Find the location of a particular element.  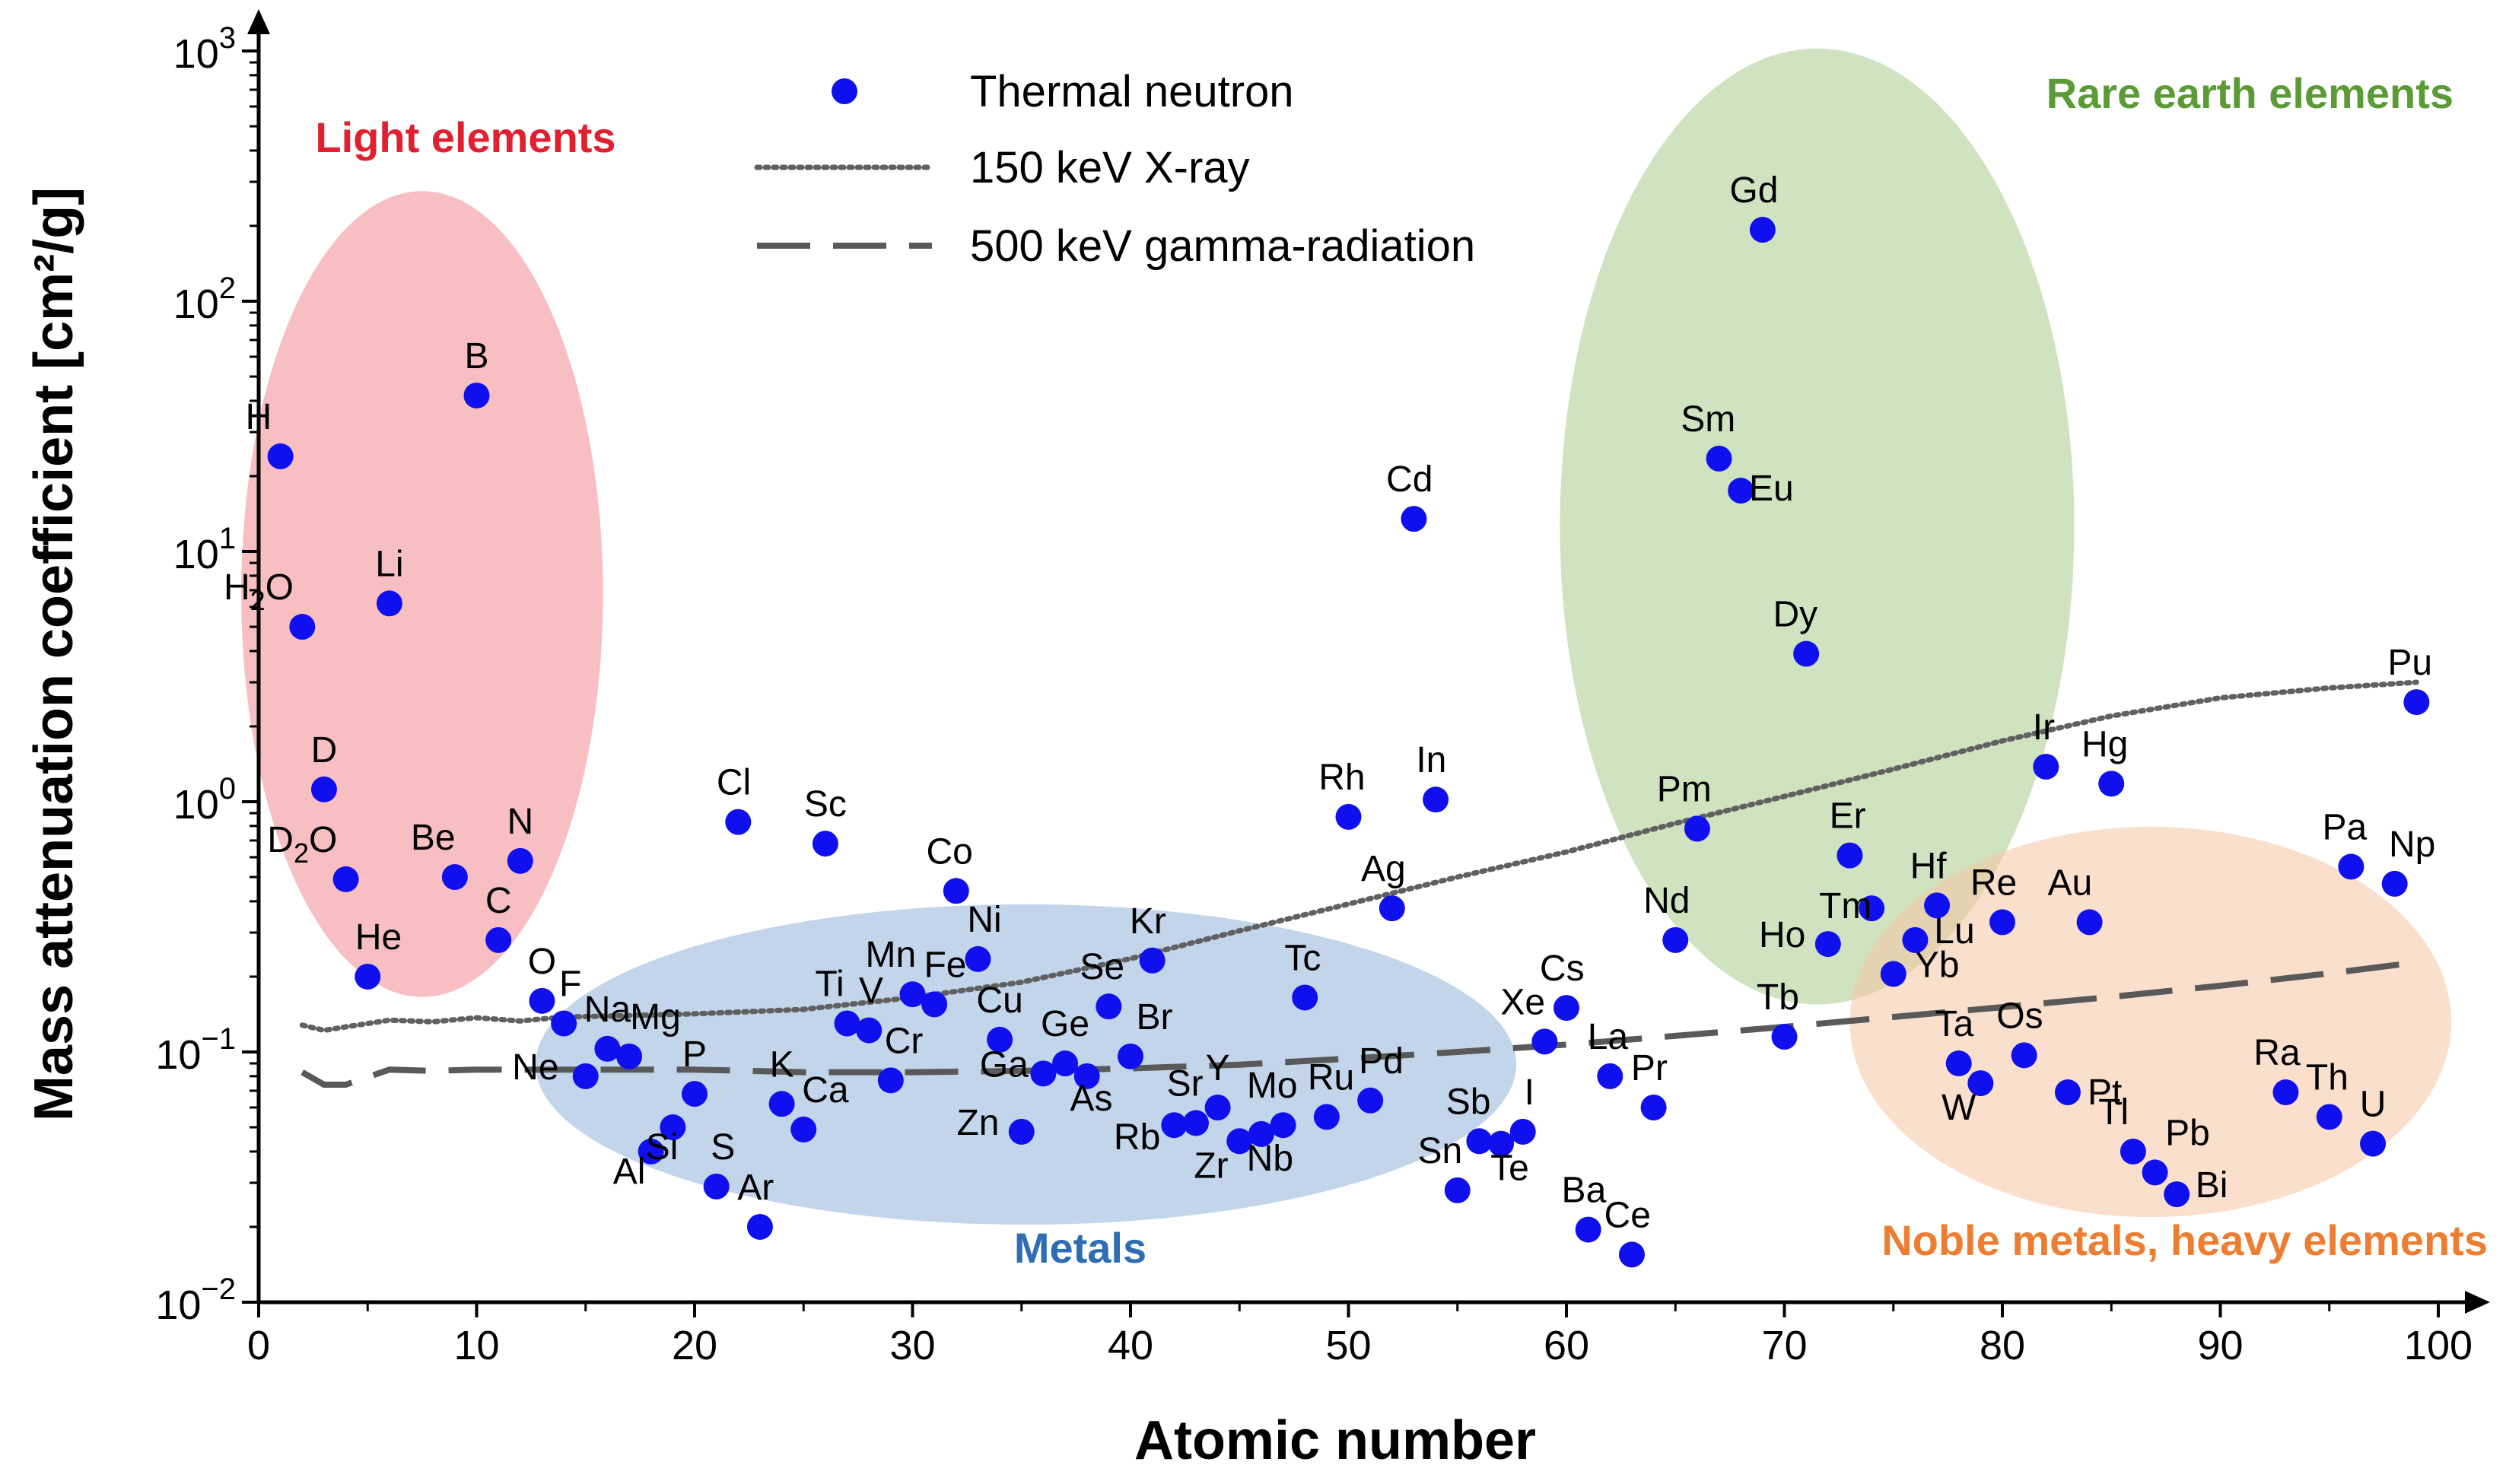

point-h is located at coordinates (280, 456).